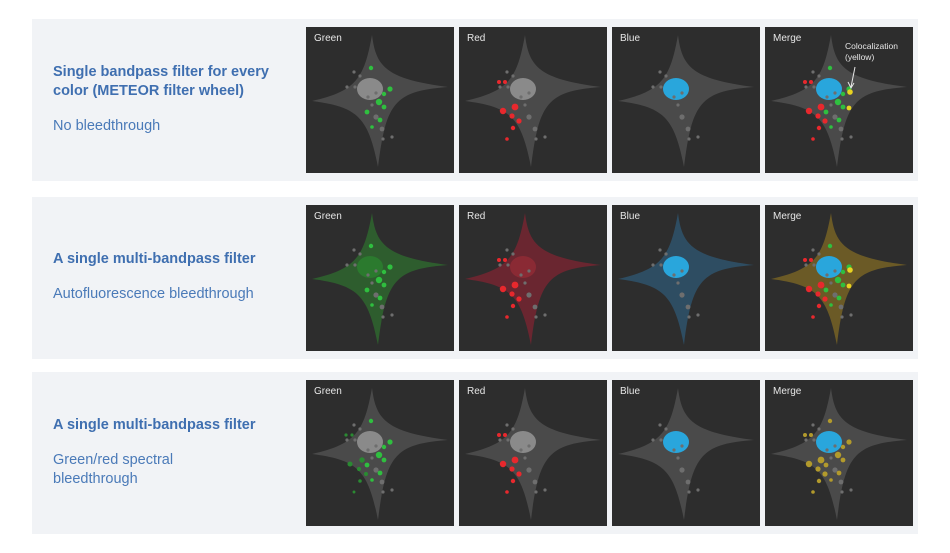  Describe the element at coordinates (113, 469) in the screenshot. I see `row-3-subtitle: Green/red spectral bleedthrough` at that location.